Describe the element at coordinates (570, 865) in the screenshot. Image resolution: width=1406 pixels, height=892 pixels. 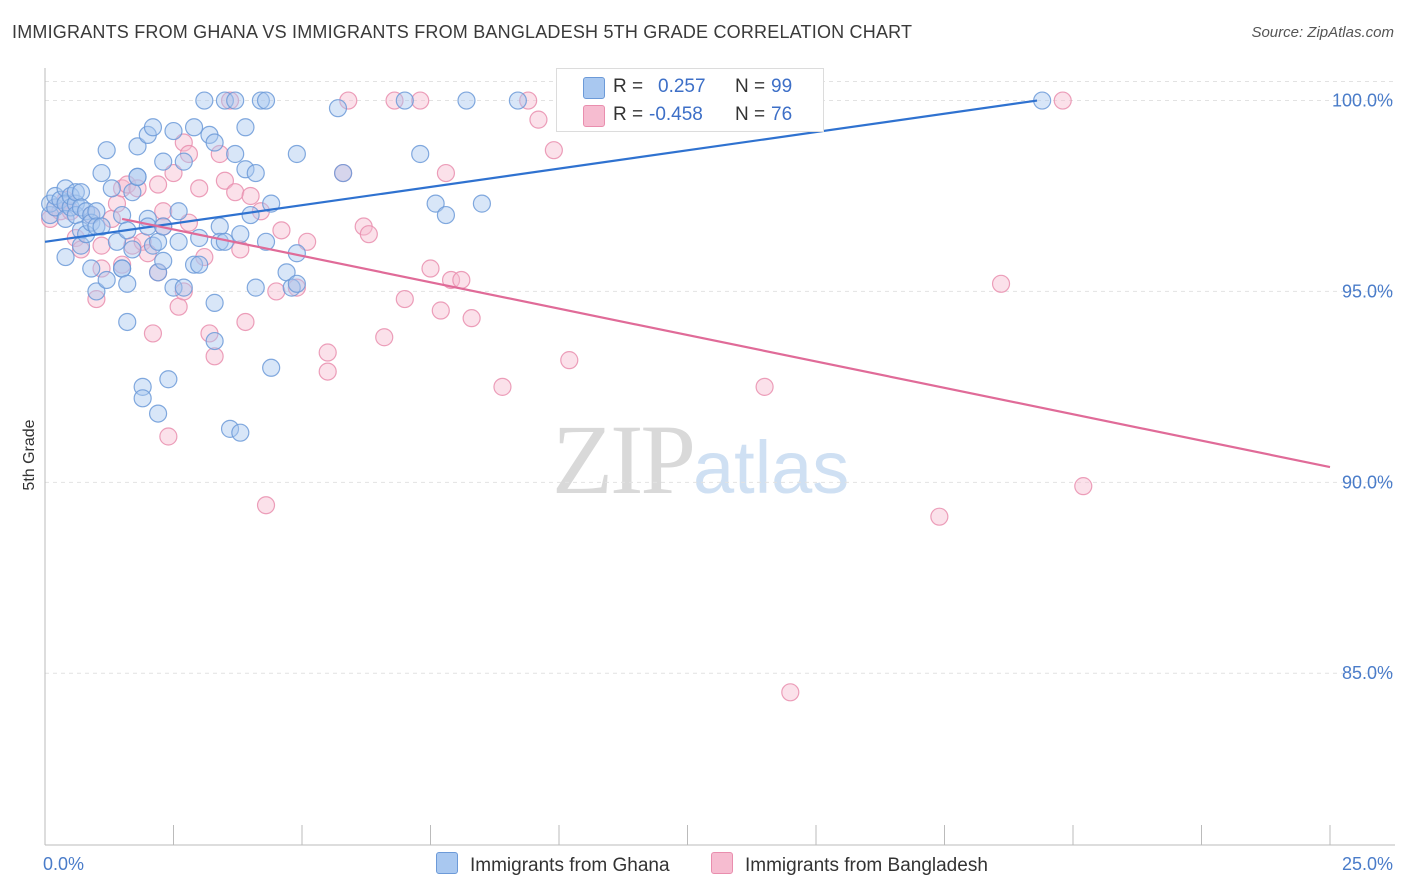
I see `ghana-legend-label: Immigrants from Ghana` at that location.